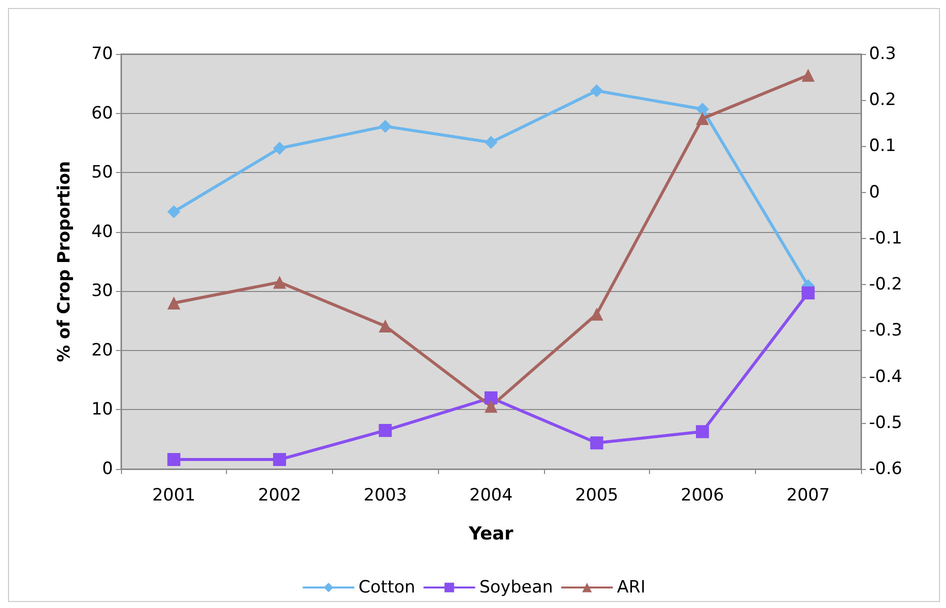  What do you see at coordinates (885, 469) in the screenshot?
I see `y2-tick-label: -0.6` at bounding box center [885, 469].